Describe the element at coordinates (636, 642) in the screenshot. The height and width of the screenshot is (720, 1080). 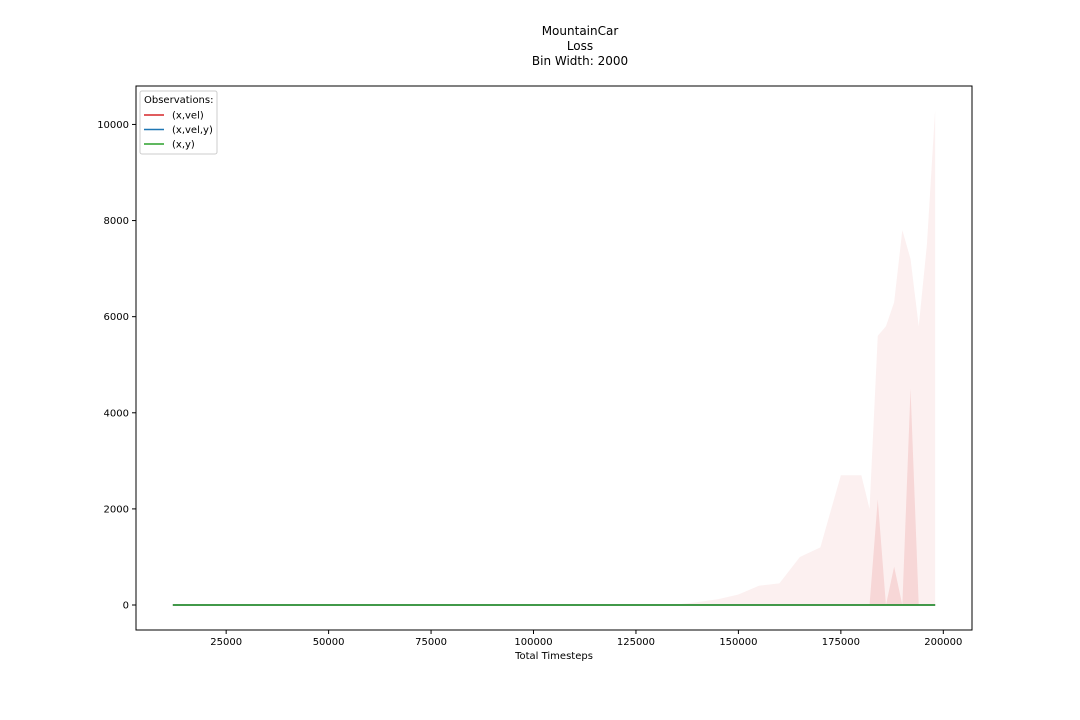
I see `x-tick-label: 125000` at that location.